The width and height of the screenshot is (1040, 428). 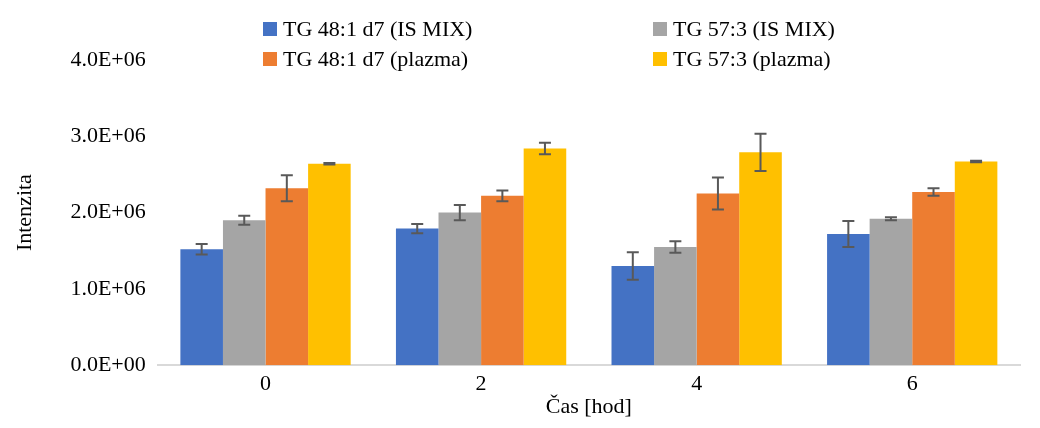 I want to click on legend-label: TG 48:1 d7 (plazma), so click(x=376, y=59).